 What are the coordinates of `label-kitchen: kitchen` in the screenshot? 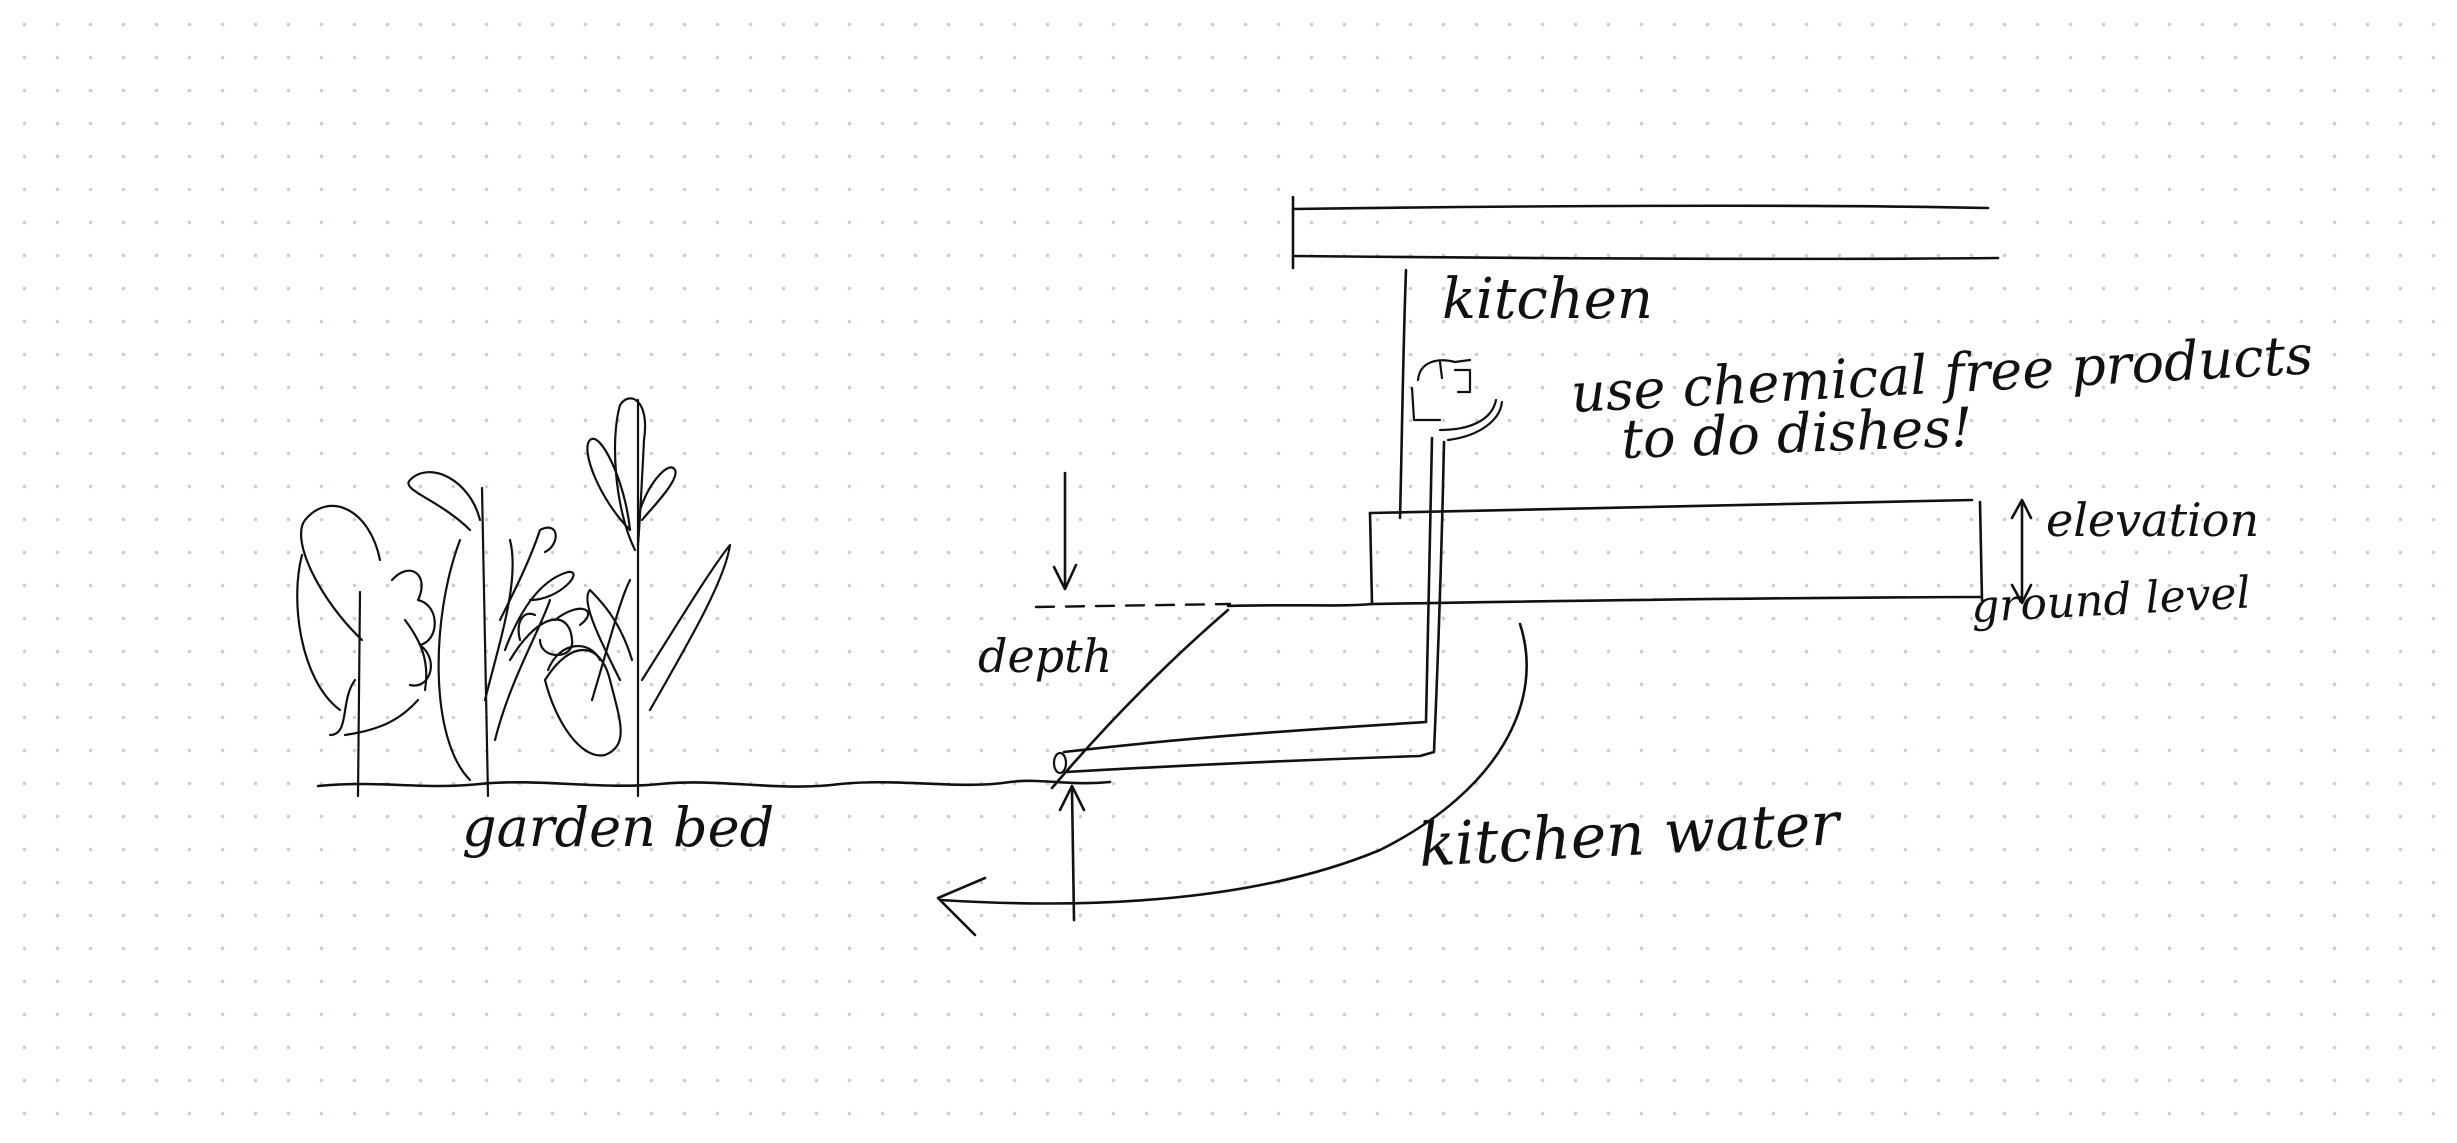 It's located at (1547, 299).